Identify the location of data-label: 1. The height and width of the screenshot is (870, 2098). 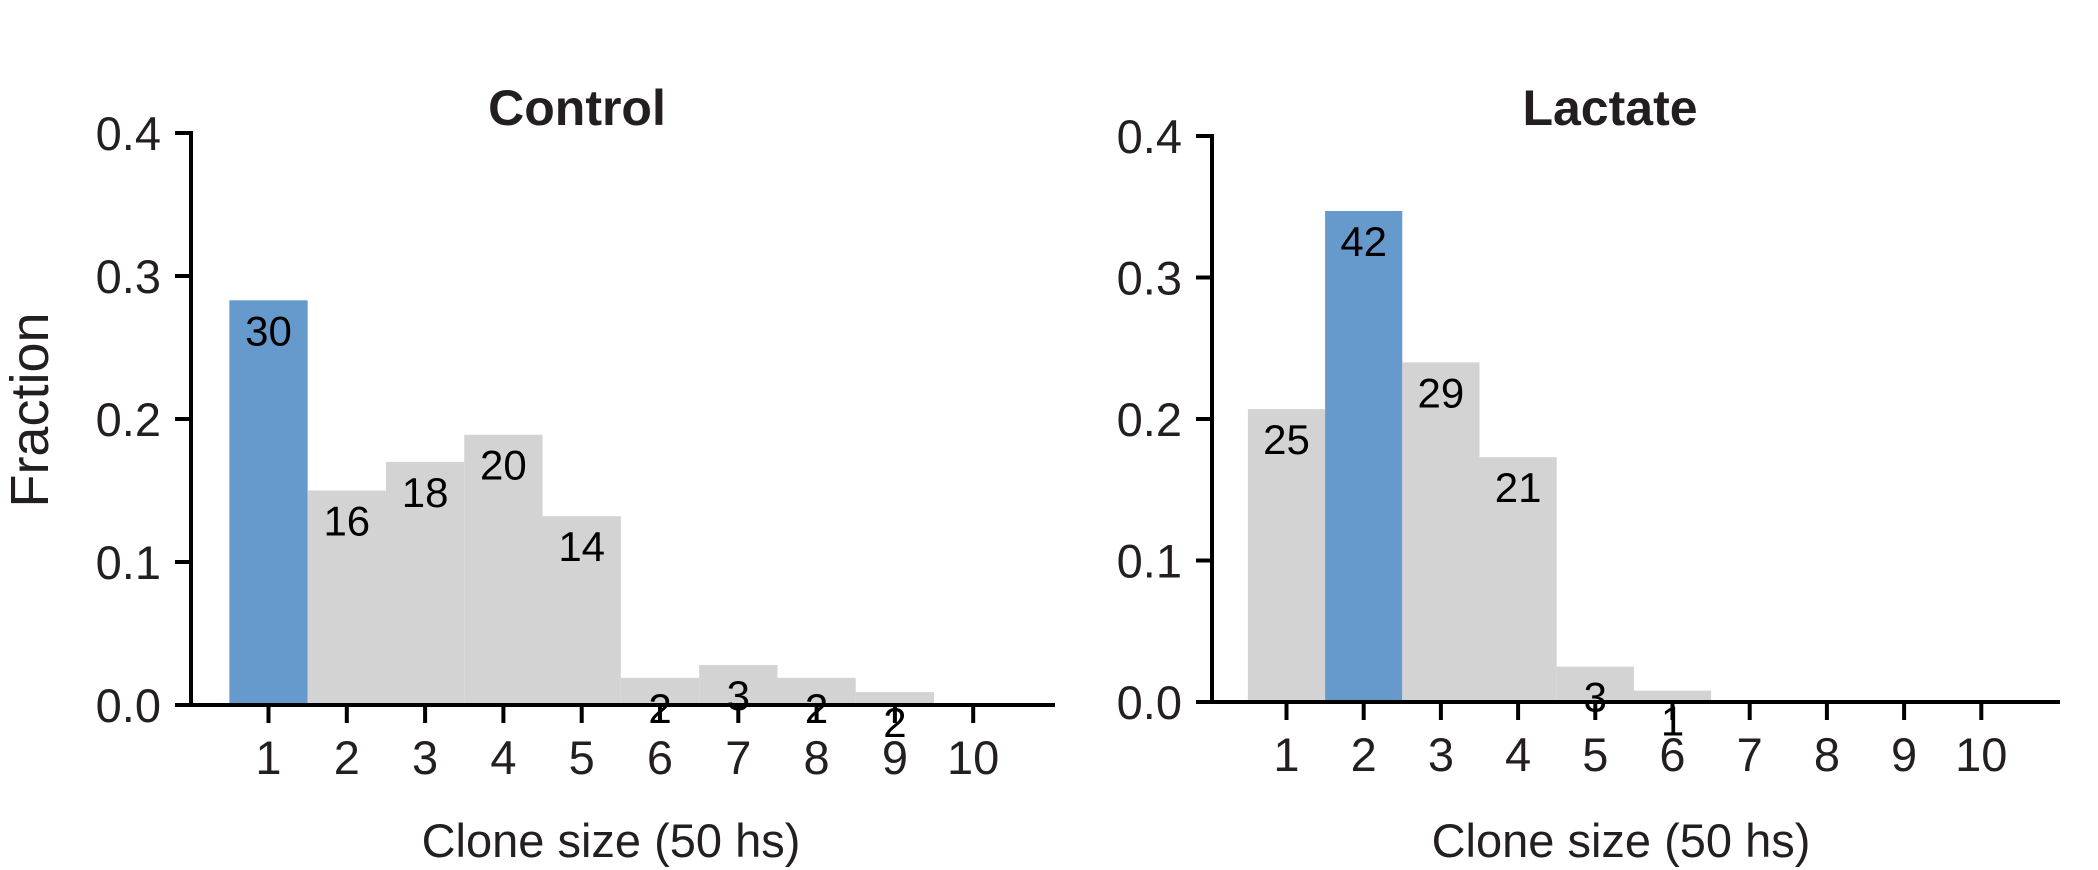
(1672, 721).